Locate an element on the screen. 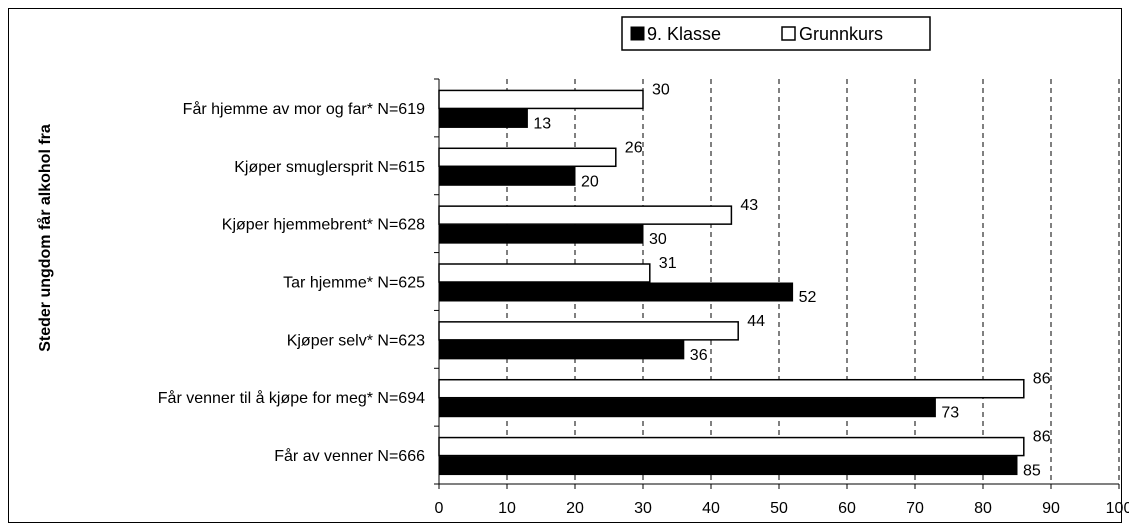 This screenshot has width=1129, height=529. legend-box is located at coordinates (776, 33).